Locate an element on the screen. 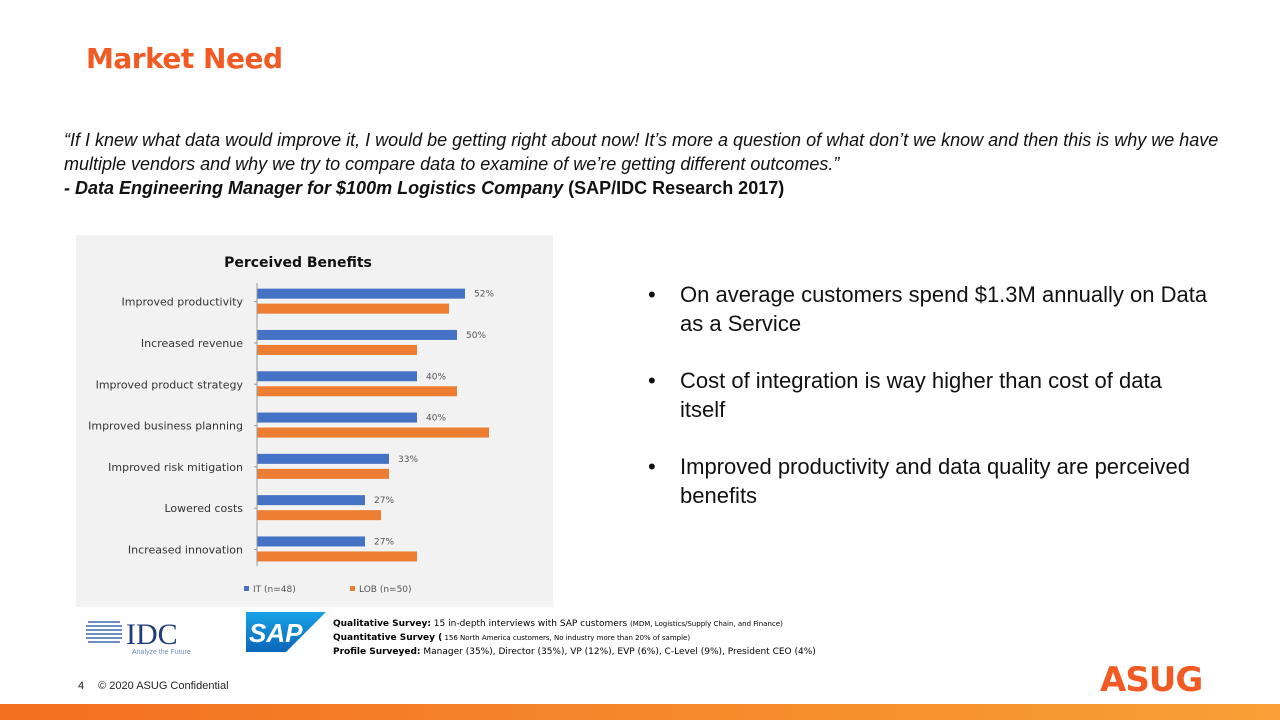  legend-label: LOB (n=50) is located at coordinates (385, 590).